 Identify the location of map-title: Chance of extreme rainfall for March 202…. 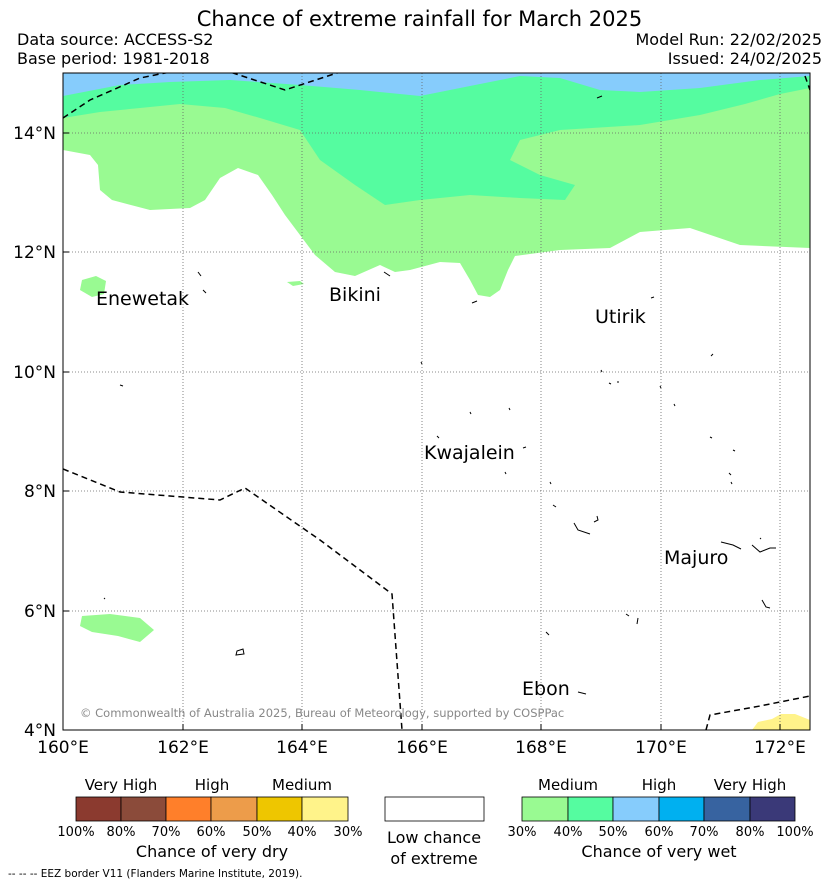
(419, 19).